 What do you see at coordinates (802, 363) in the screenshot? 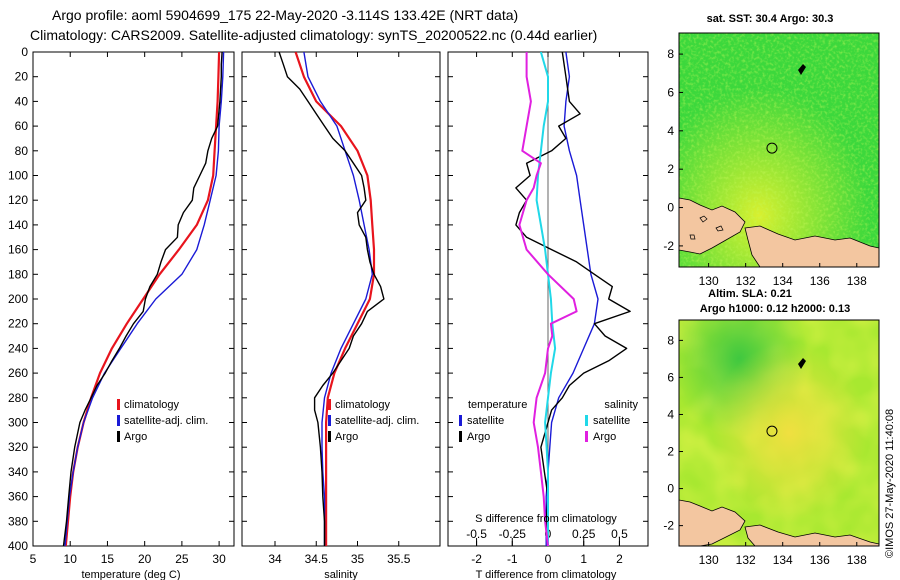
I see `sla-island` at bounding box center [802, 363].